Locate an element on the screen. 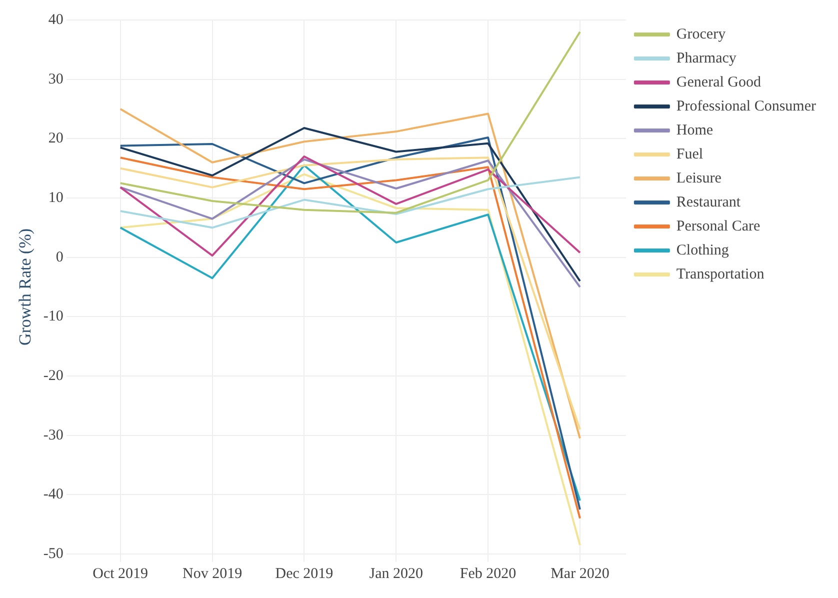 The image size is (838, 598). legend-label: Home is located at coordinates (695, 130).